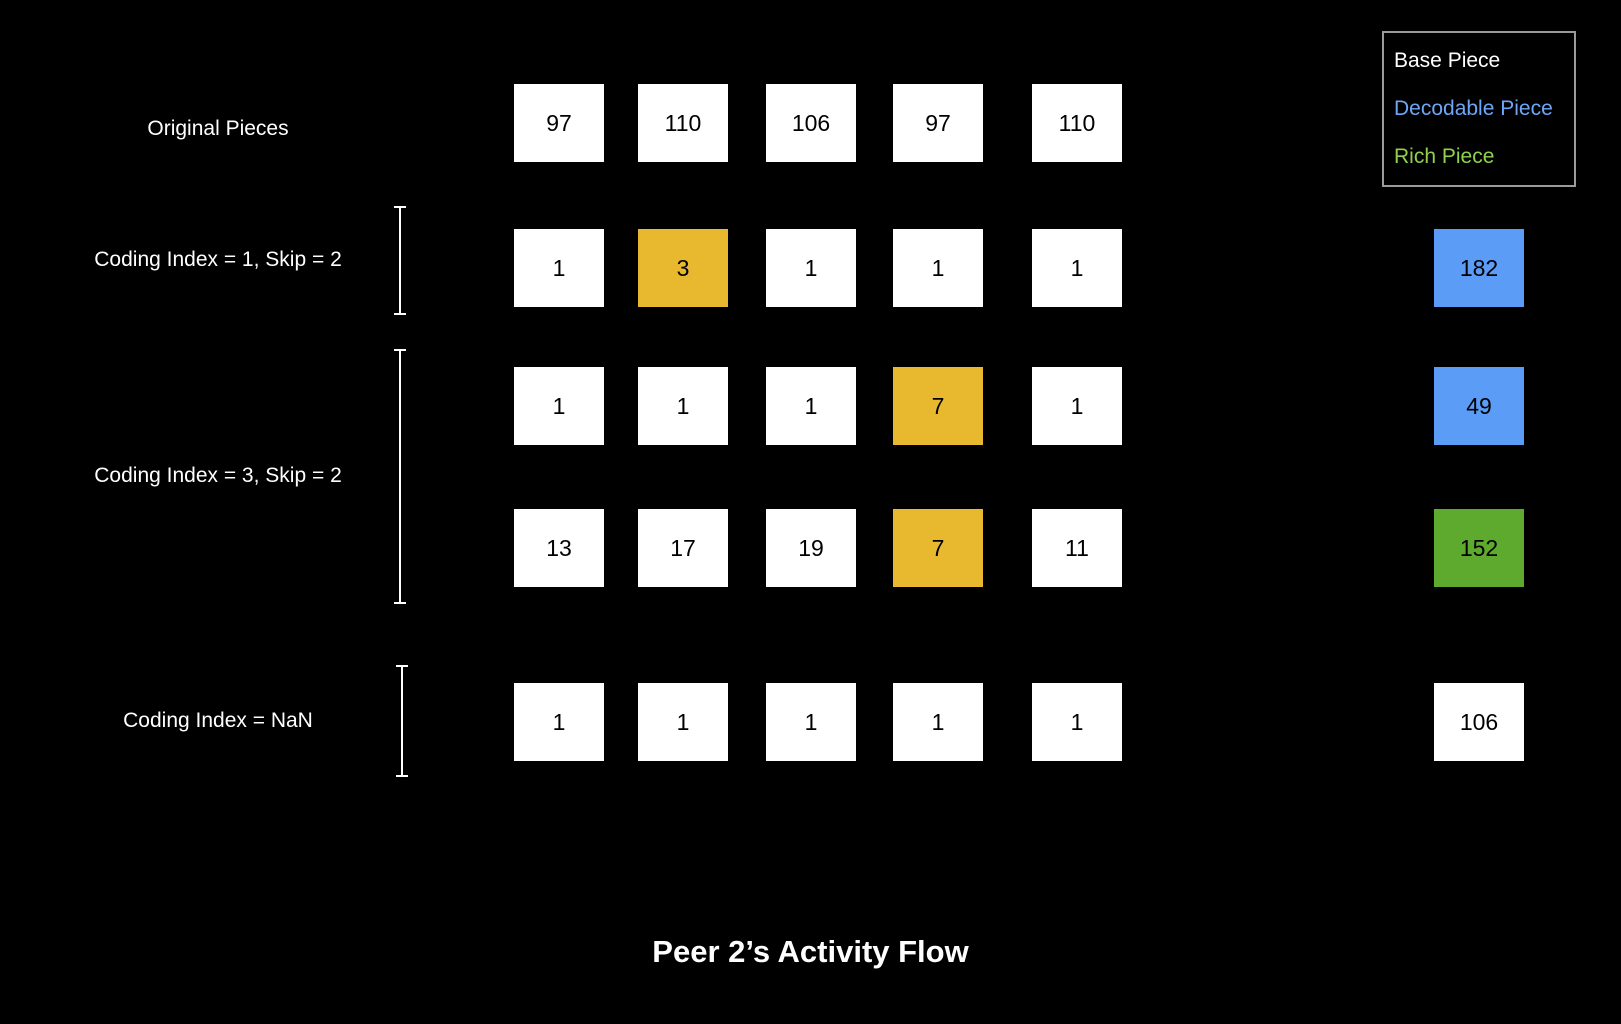 The width and height of the screenshot is (1621, 1024). Describe the element at coordinates (938, 123) in the screenshot. I see `piece-cell-row1-col4: 97` at that location.